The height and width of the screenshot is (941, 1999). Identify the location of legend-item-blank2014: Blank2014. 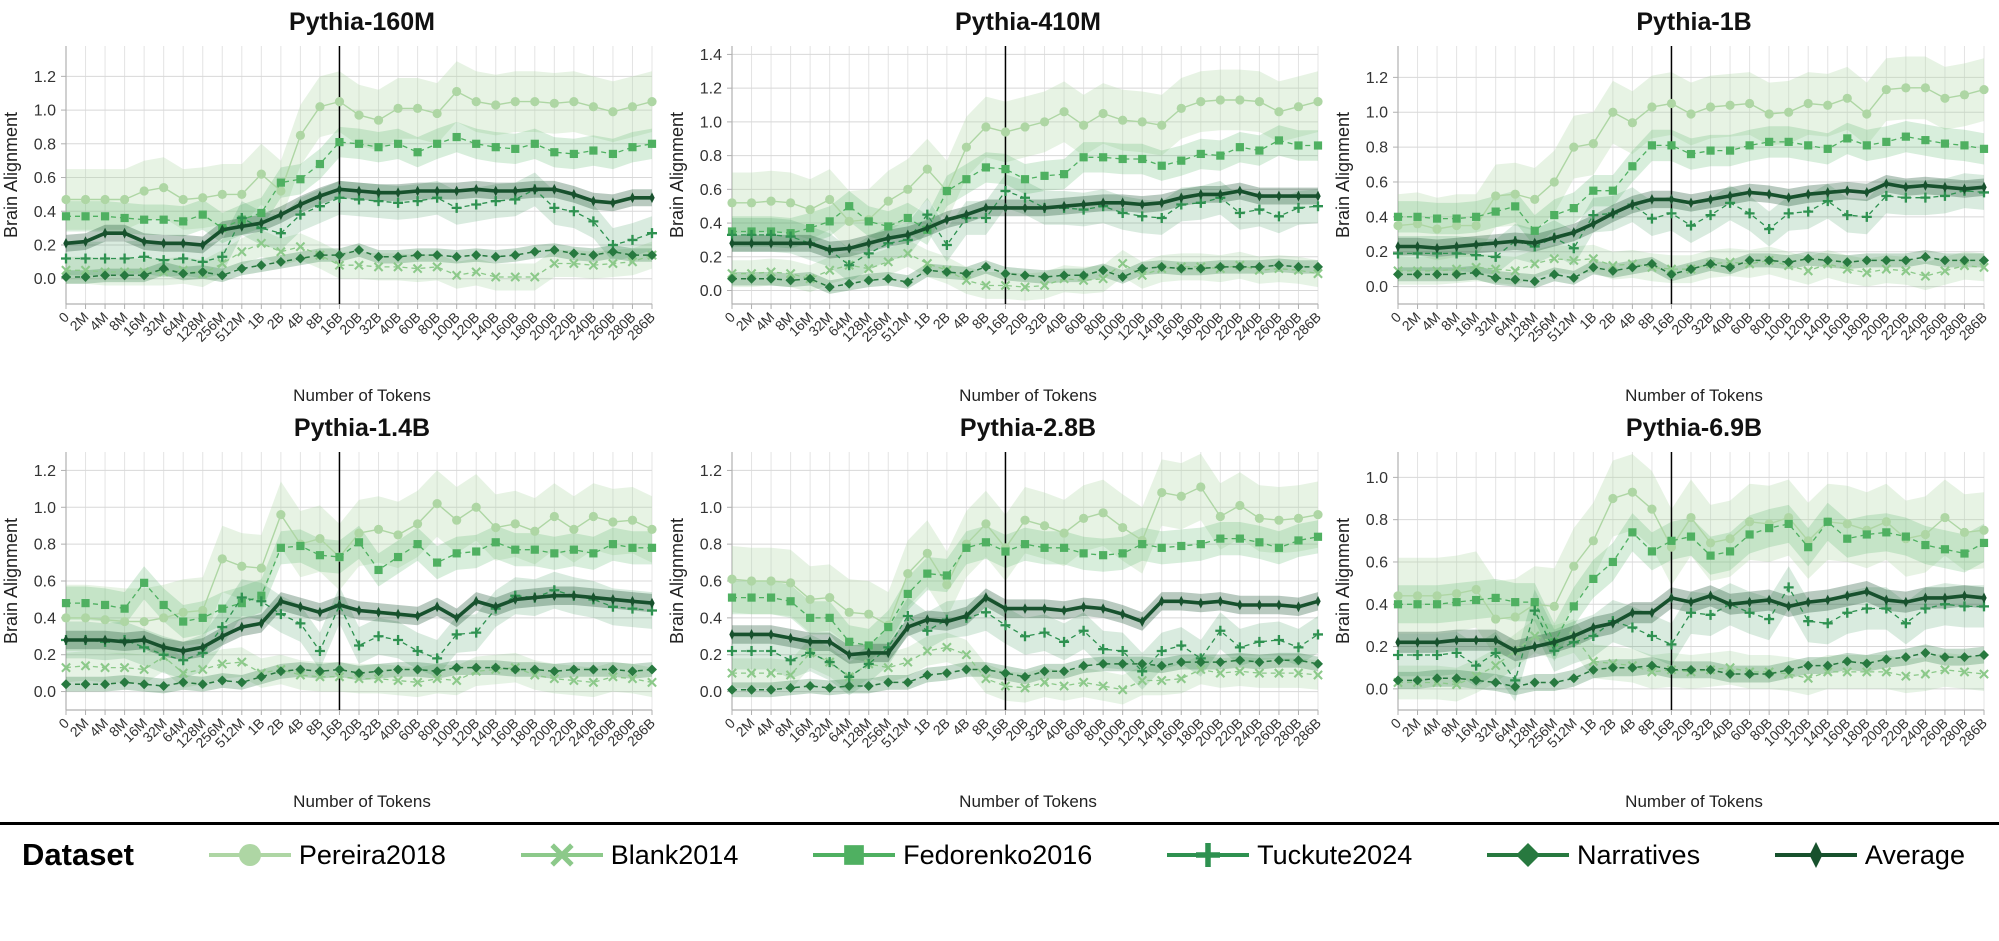
(629, 855).